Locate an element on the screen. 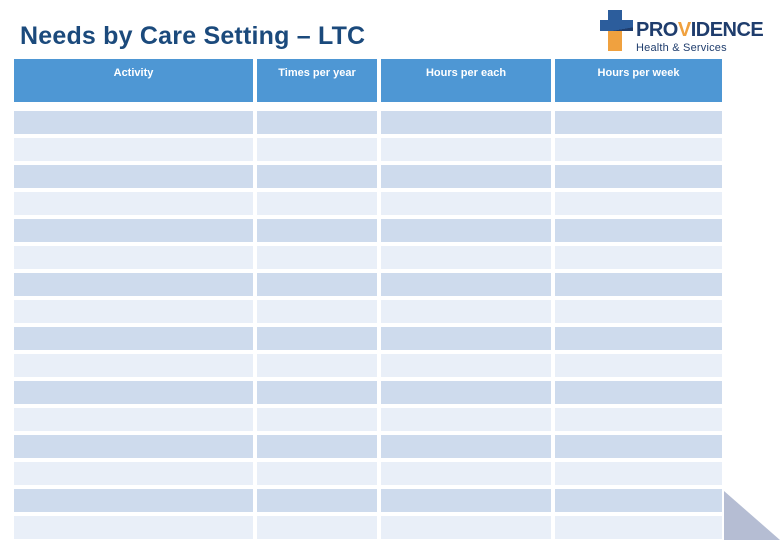 This screenshot has height=540, width=780. logo-tagline: Health & Services is located at coordinates (681, 48).